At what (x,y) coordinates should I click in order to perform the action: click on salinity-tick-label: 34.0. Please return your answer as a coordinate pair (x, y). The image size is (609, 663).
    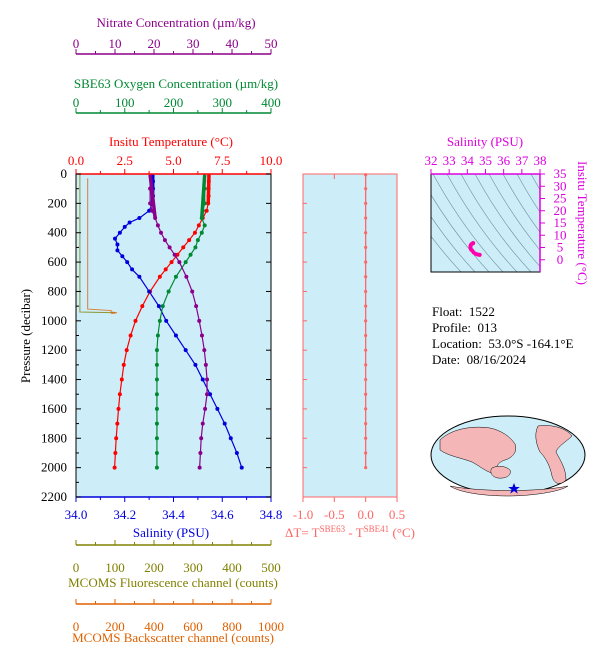
    Looking at the image, I should click on (76, 514).